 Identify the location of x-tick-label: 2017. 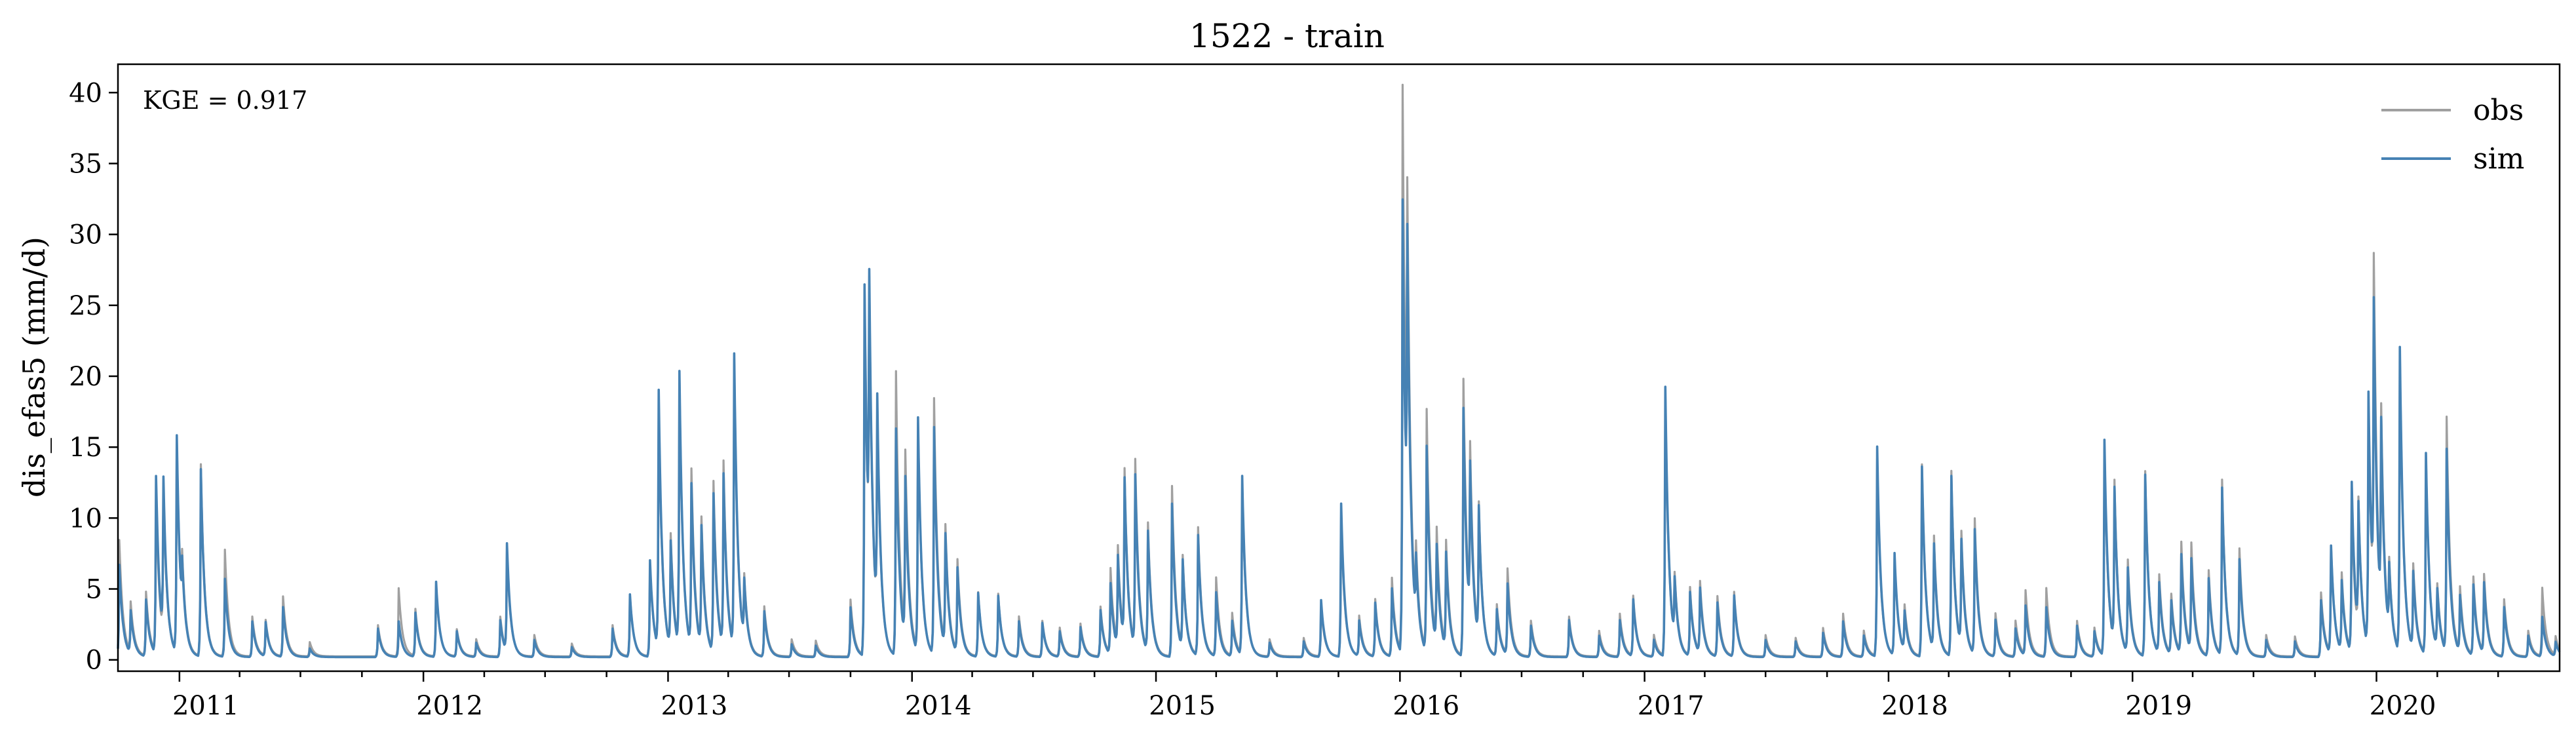
(1671, 706).